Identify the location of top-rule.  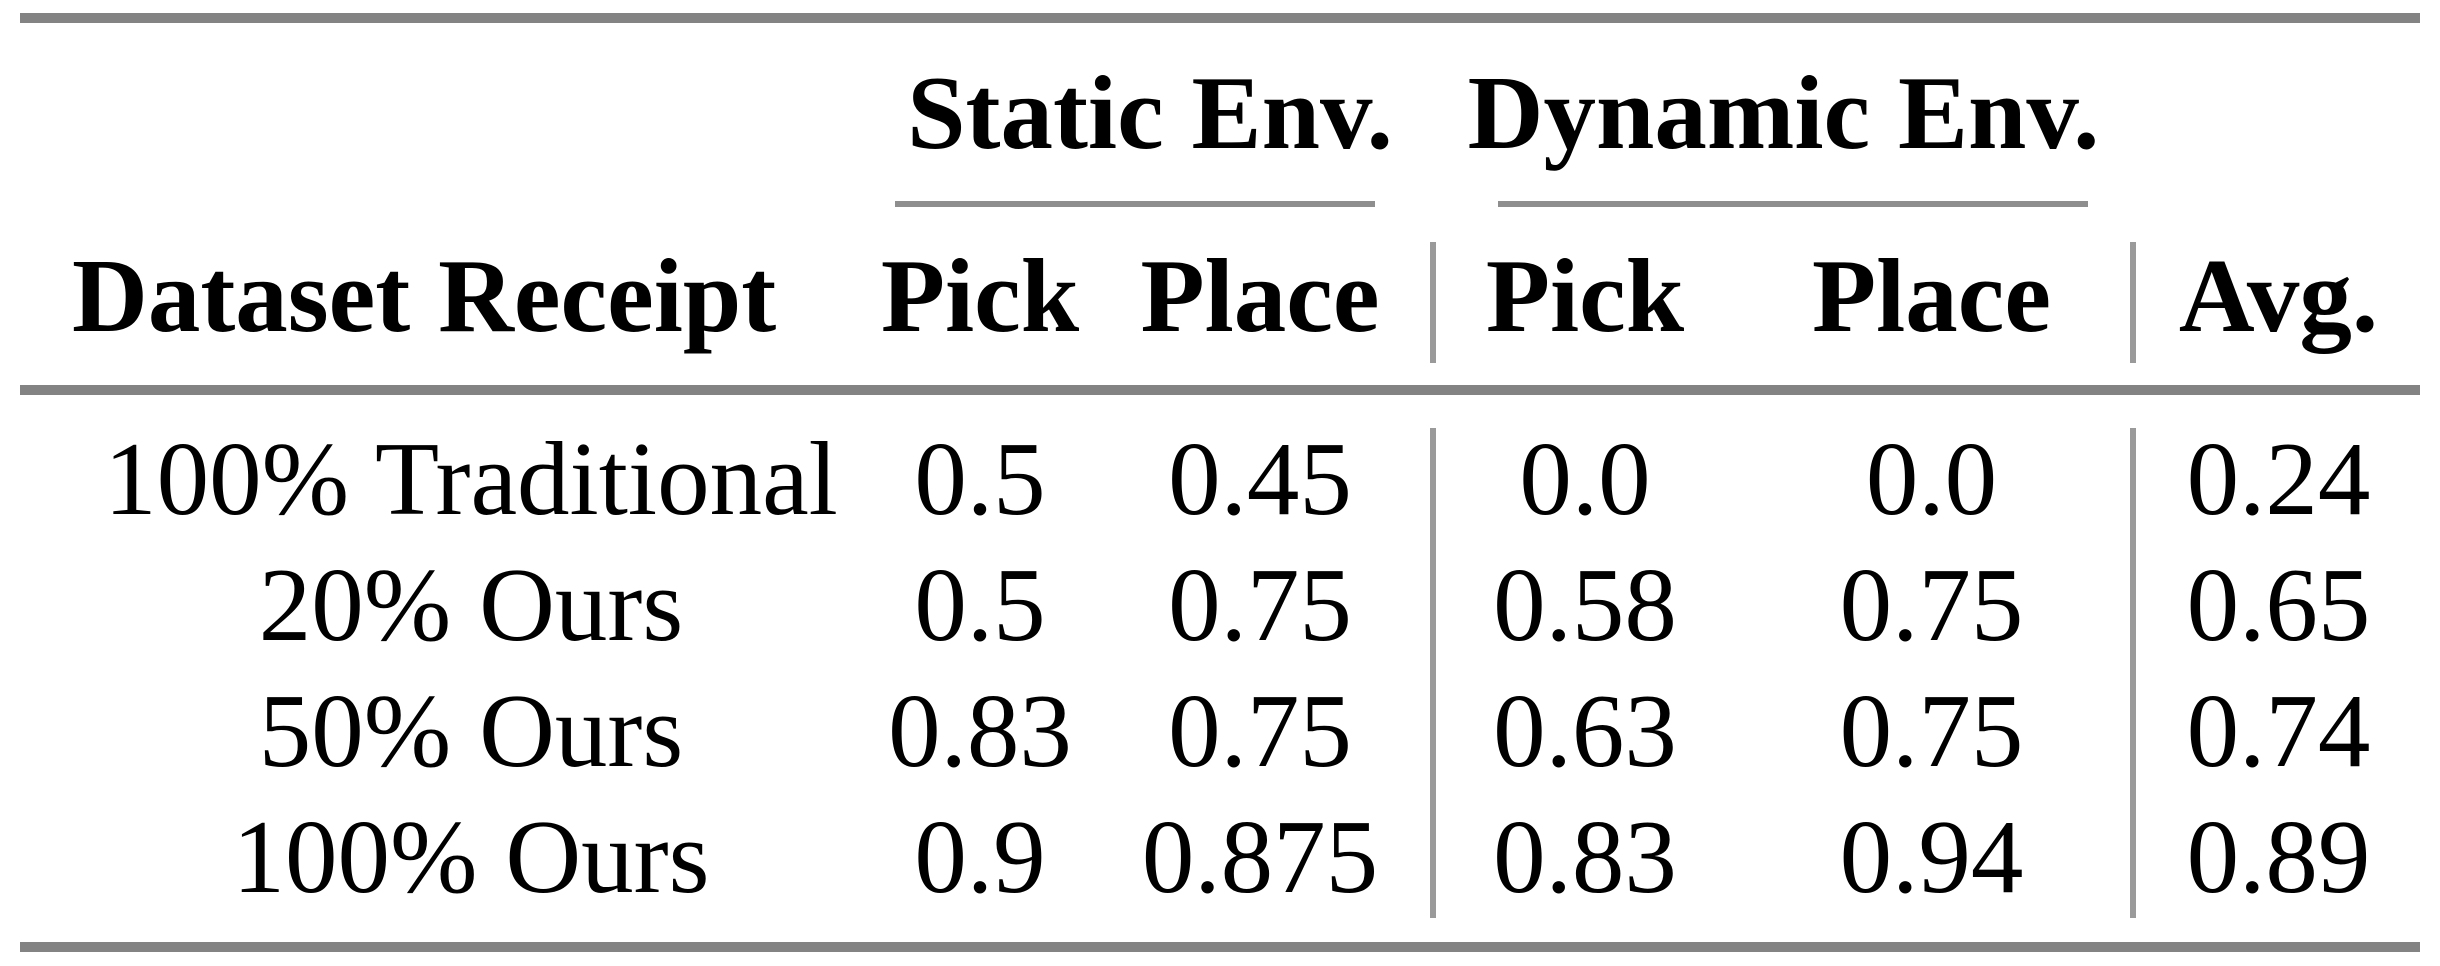
(1220, 18).